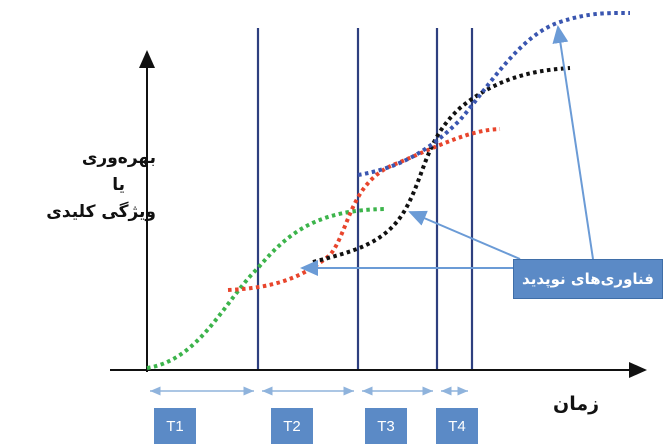 This screenshot has width=670, height=447. I want to click on period-label-t4: T4, so click(457, 426).